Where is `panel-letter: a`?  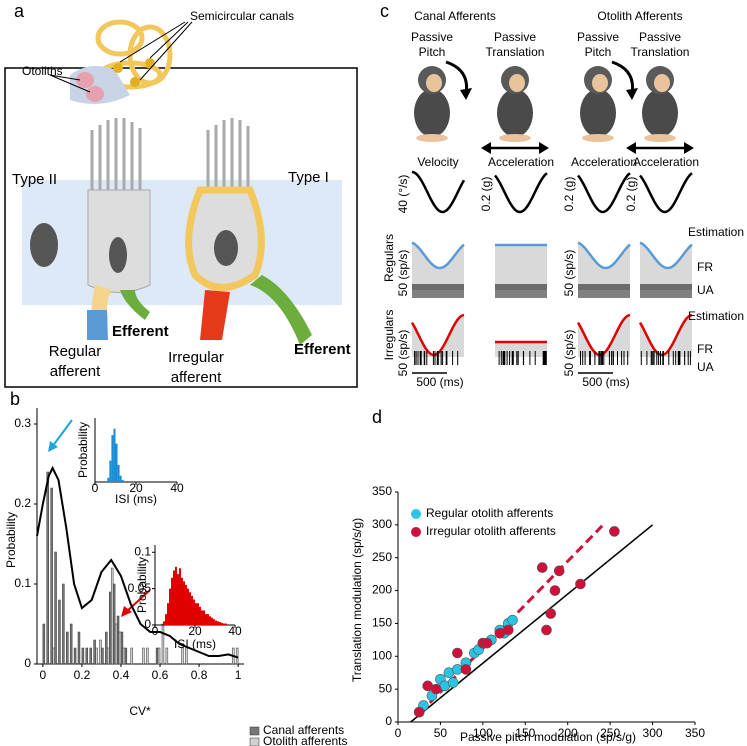
panel-letter: a is located at coordinates (19, 11).